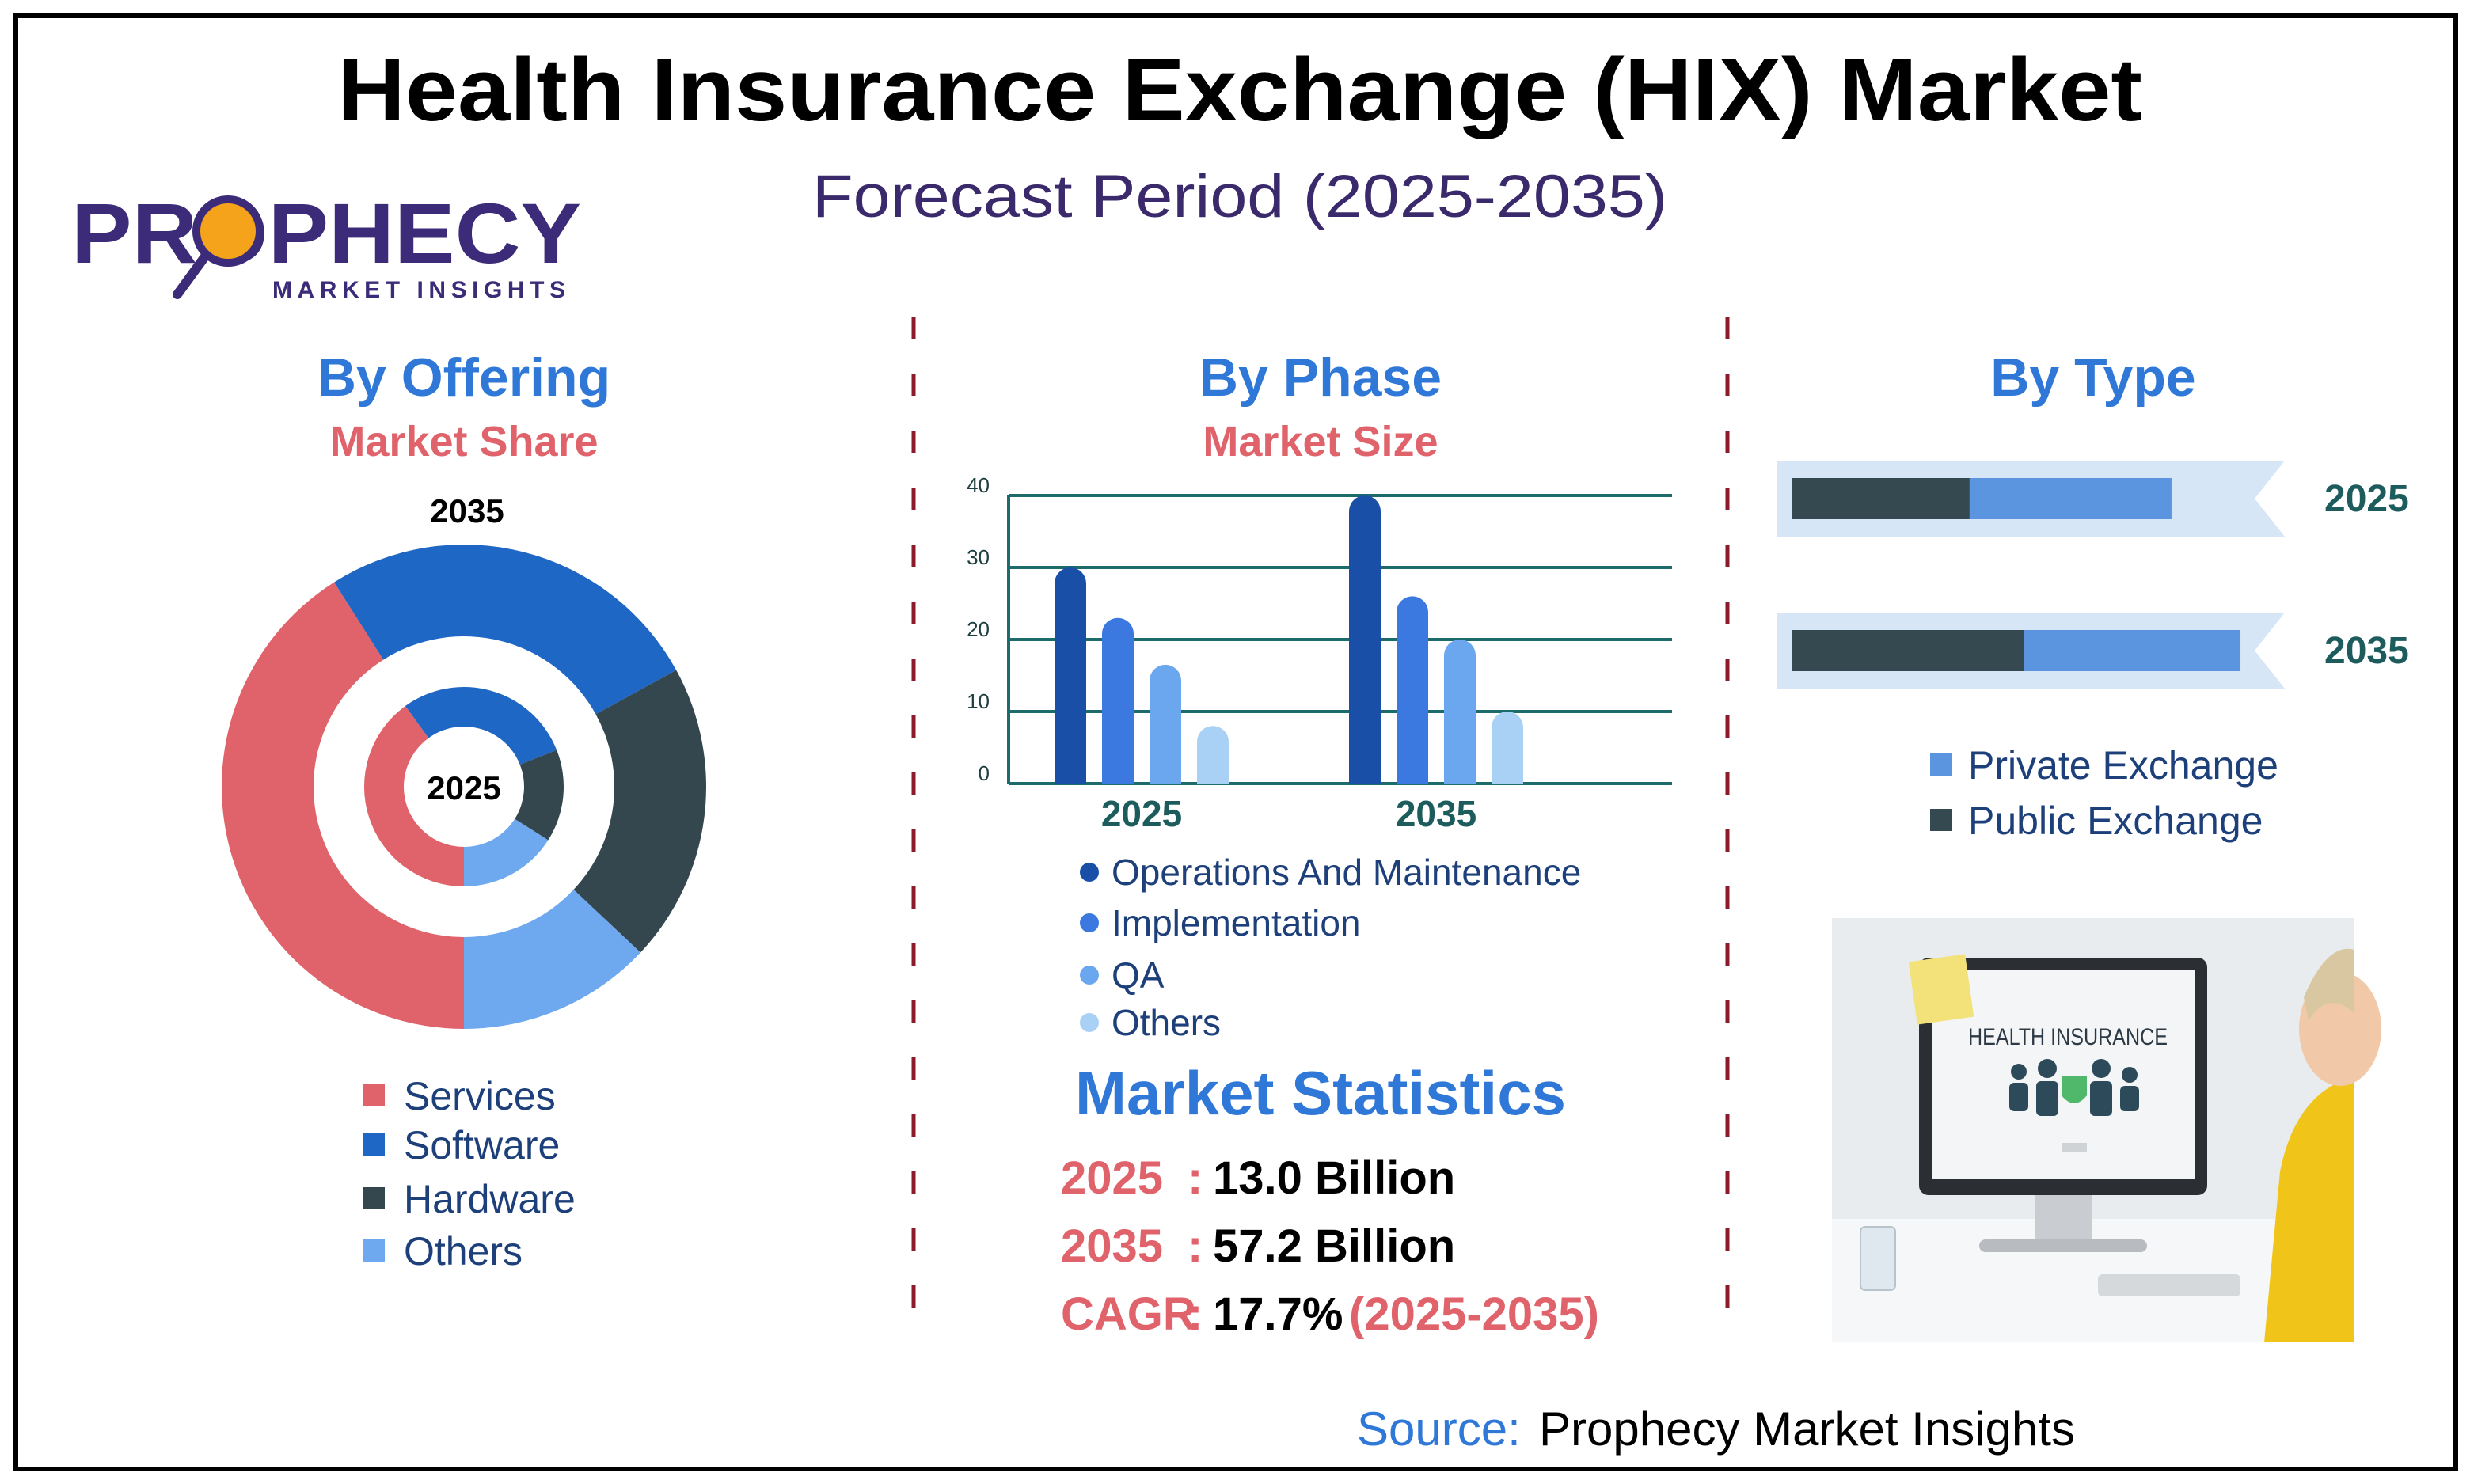 The image size is (2474, 1484). What do you see at coordinates (979, 629) in the screenshot?
I see `y-tick-label: 20` at bounding box center [979, 629].